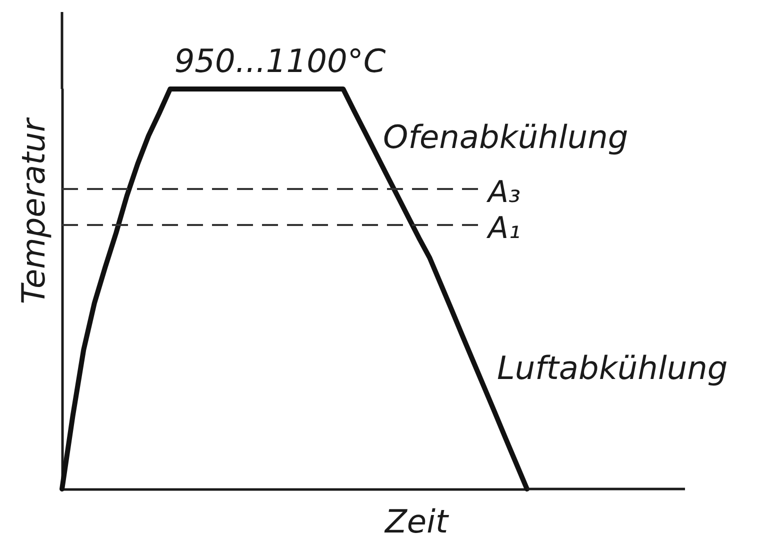 This screenshot has height=537, width=769. Describe the element at coordinates (33, 210) in the screenshot. I see `y-axis-title: Temperatur` at that location.